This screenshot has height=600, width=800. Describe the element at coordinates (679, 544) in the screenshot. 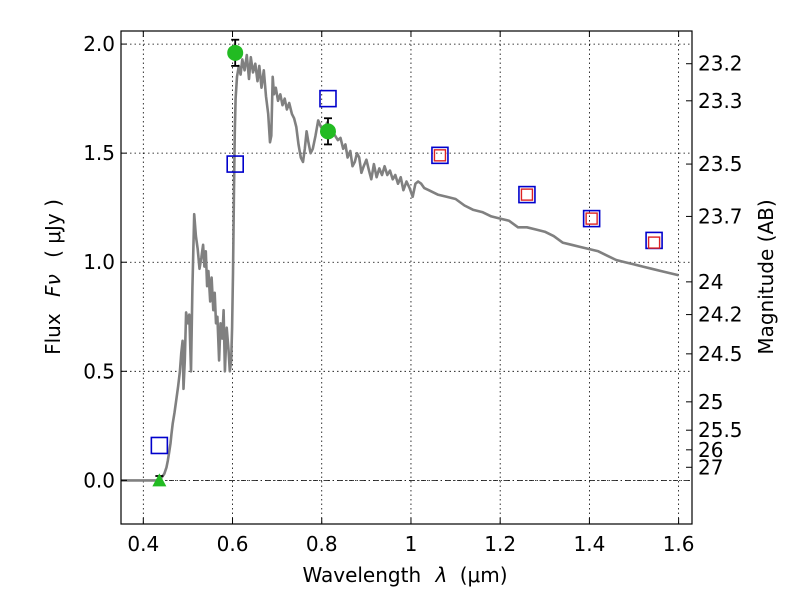

I see `x-tick-label-6: 1.6` at that location.